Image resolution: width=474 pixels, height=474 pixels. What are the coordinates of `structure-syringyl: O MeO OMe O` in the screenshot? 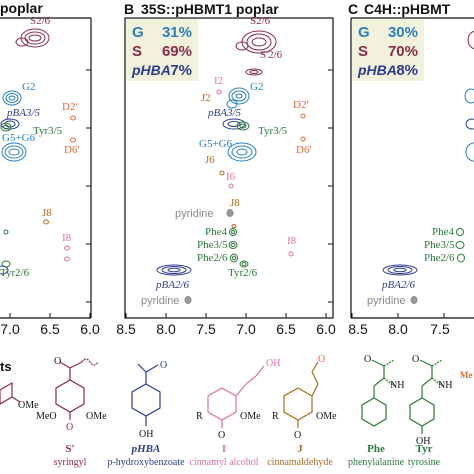 It's located at (71, 394).